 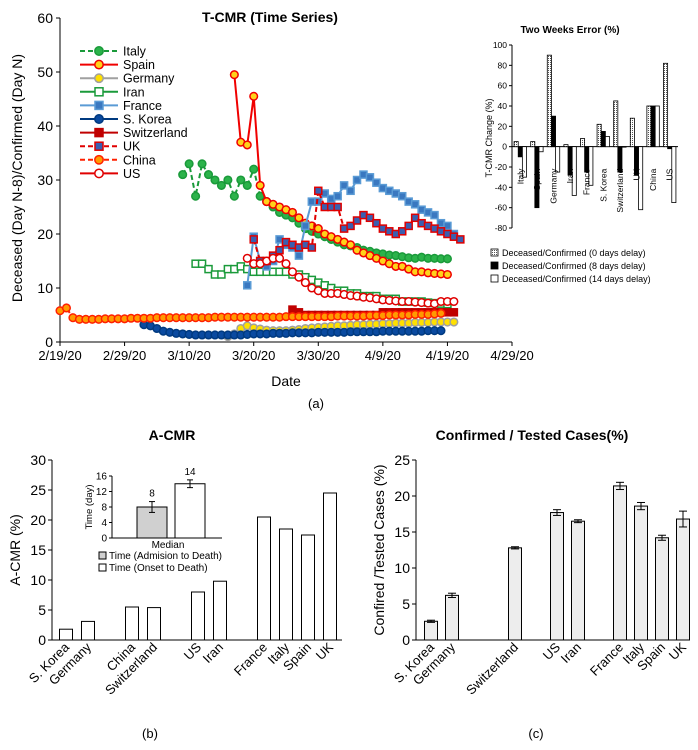 I want to click on tcmr-y-tick-label: 20, so click(x=45, y=234).